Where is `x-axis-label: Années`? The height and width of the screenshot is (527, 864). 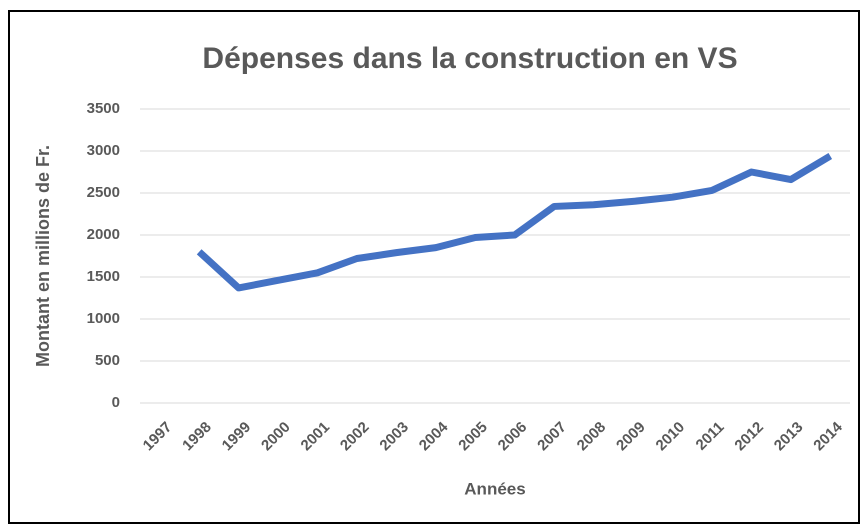 x-axis-label: Années is located at coordinates (494, 488).